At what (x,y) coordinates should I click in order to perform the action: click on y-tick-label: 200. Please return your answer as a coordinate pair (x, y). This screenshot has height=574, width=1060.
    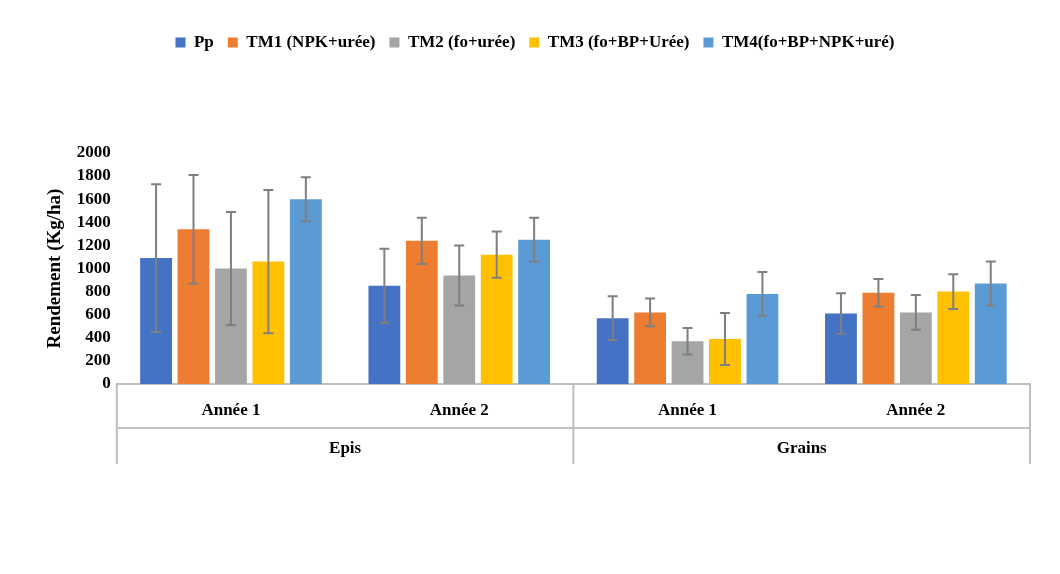
    Looking at the image, I should click on (98, 360).